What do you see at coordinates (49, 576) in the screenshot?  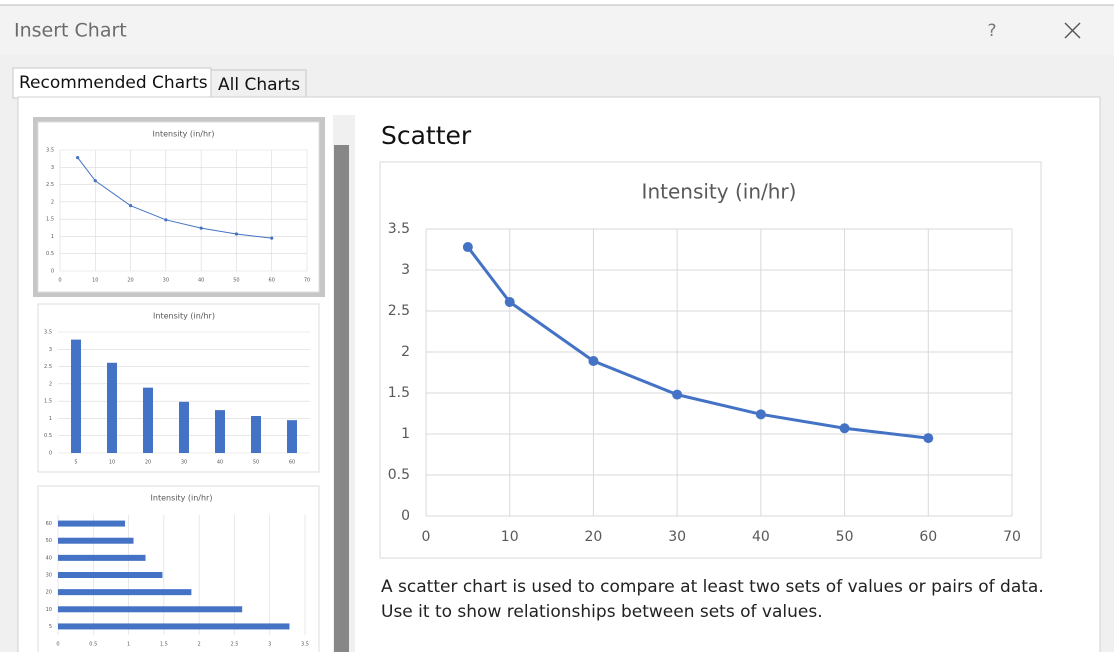 I see `y-tick-label: 30` at bounding box center [49, 576].